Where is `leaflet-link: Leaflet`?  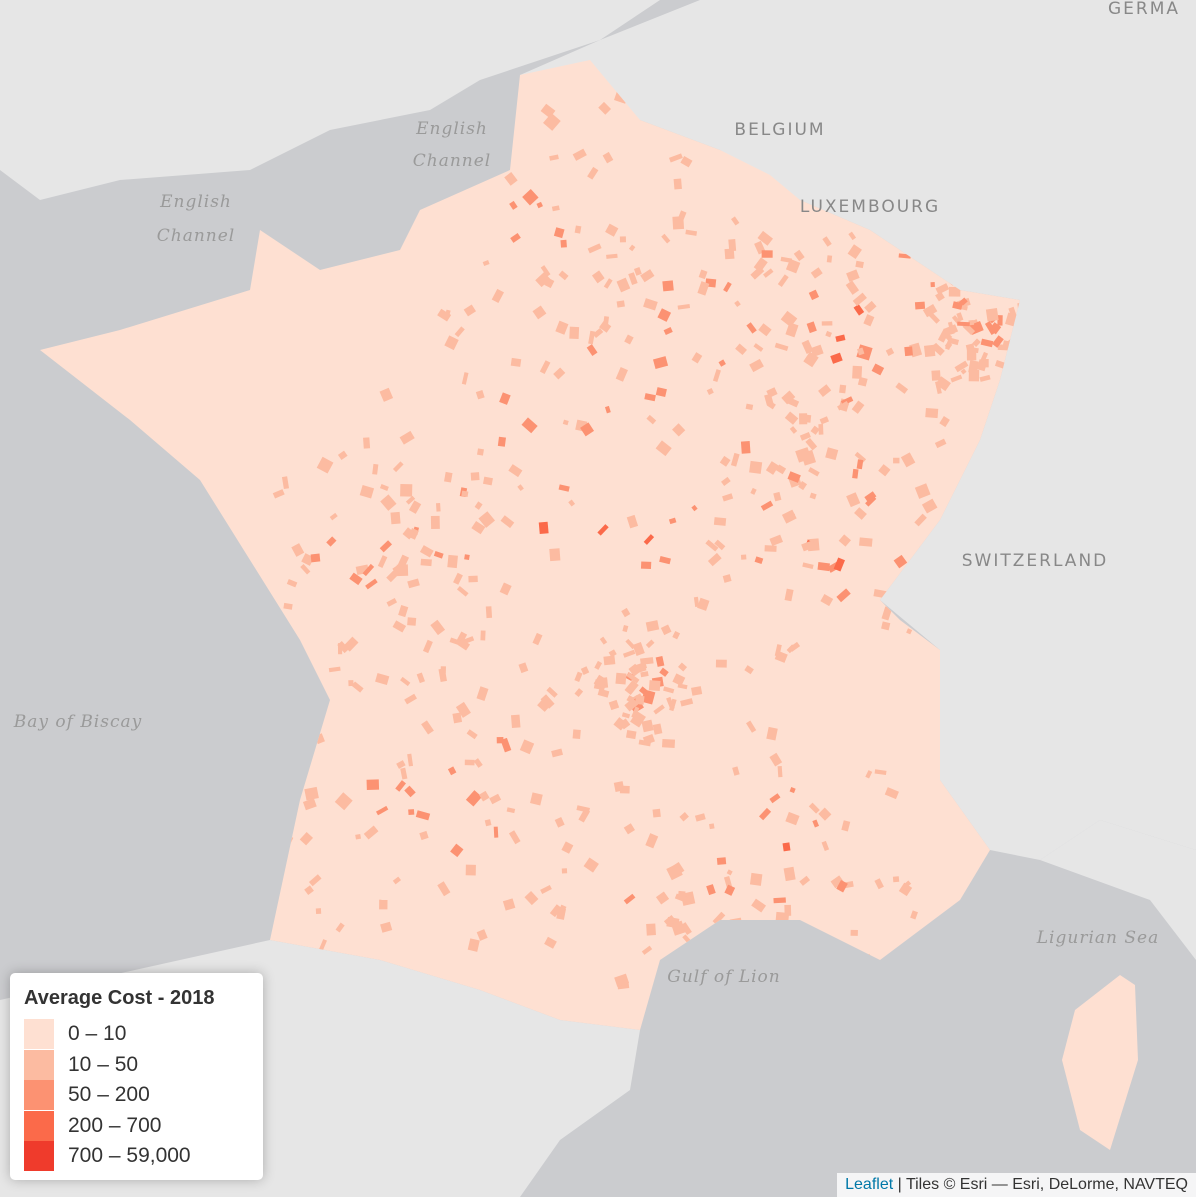 leaflet-link: Leaflet is located at coordinates (869, 1184).